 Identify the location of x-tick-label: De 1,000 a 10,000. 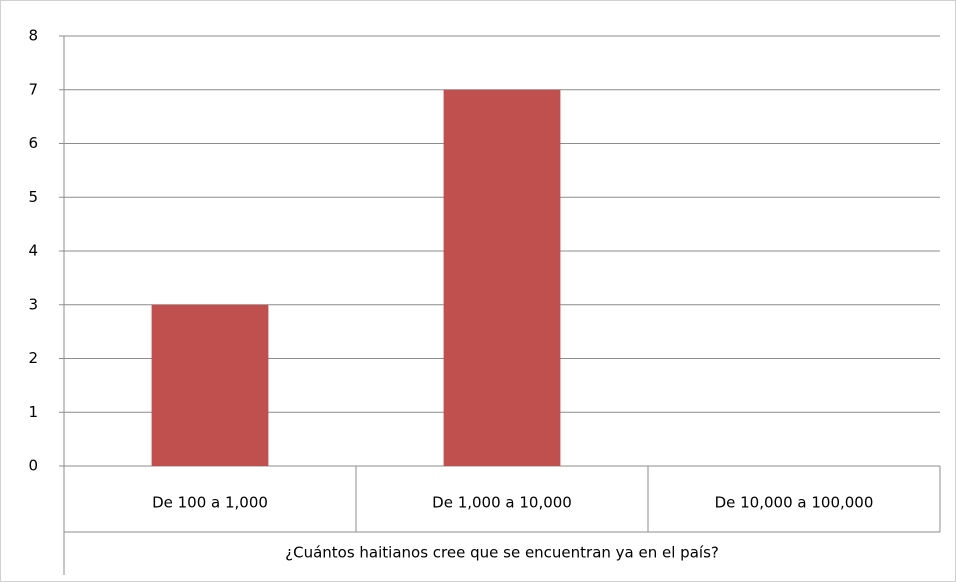
(502, 503).